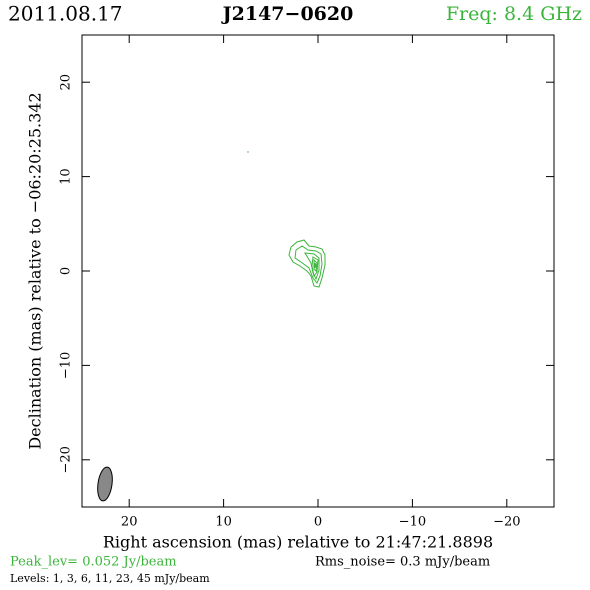 The image size is (590, 590). I want to click on x-tick-label: 10, so click(223, 522).